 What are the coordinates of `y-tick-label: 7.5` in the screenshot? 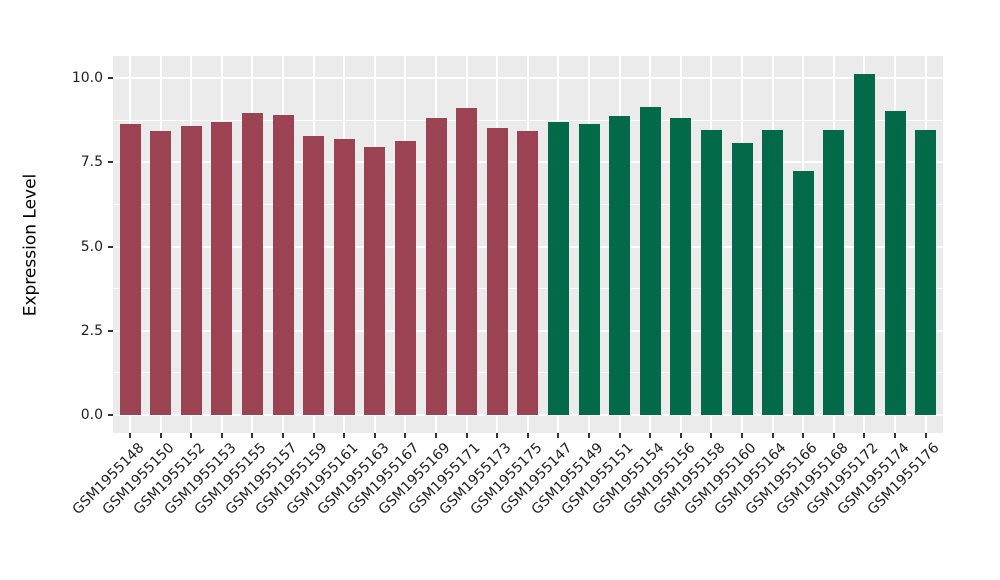 It's located at (91, 162).